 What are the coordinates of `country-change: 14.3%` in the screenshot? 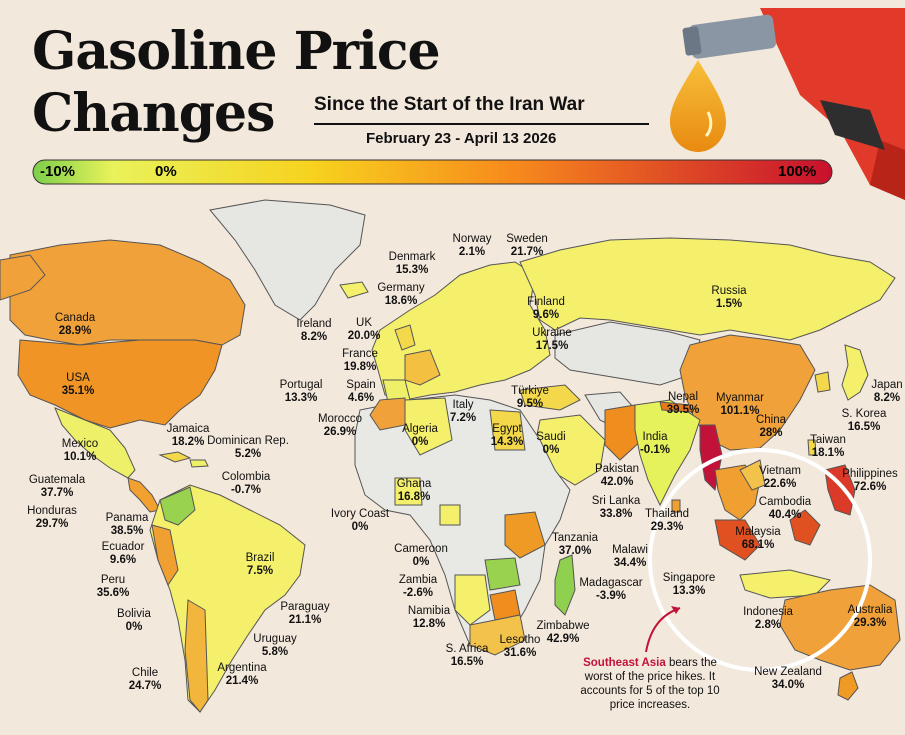 It's located at (507, 442).